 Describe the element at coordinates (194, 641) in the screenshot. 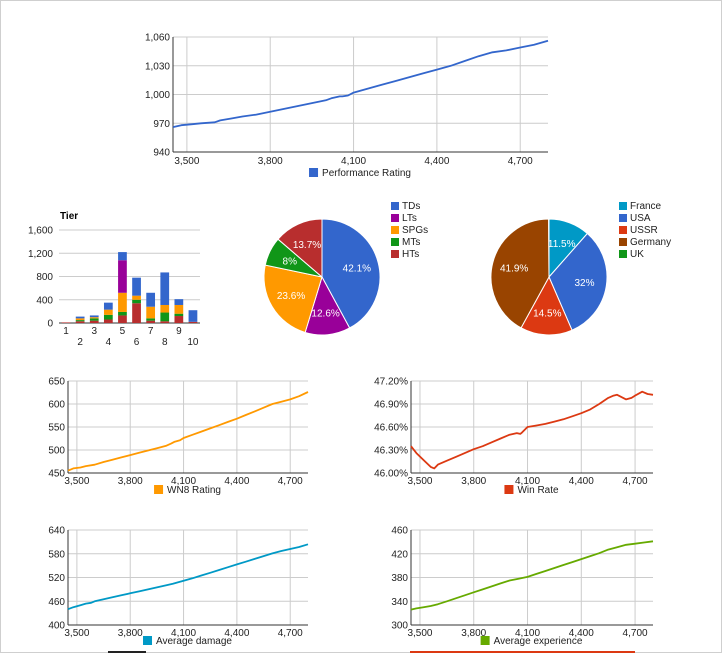

I see `legend-label: Average damage` at that location.